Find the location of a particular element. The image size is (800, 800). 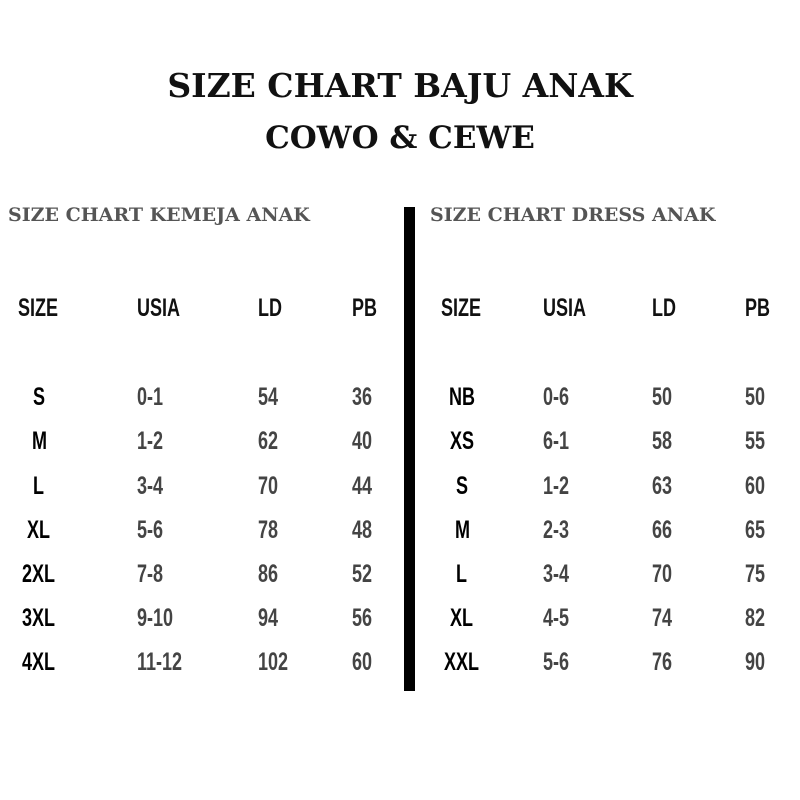

cell-ld: 66 is located at coordinates (662, 530).